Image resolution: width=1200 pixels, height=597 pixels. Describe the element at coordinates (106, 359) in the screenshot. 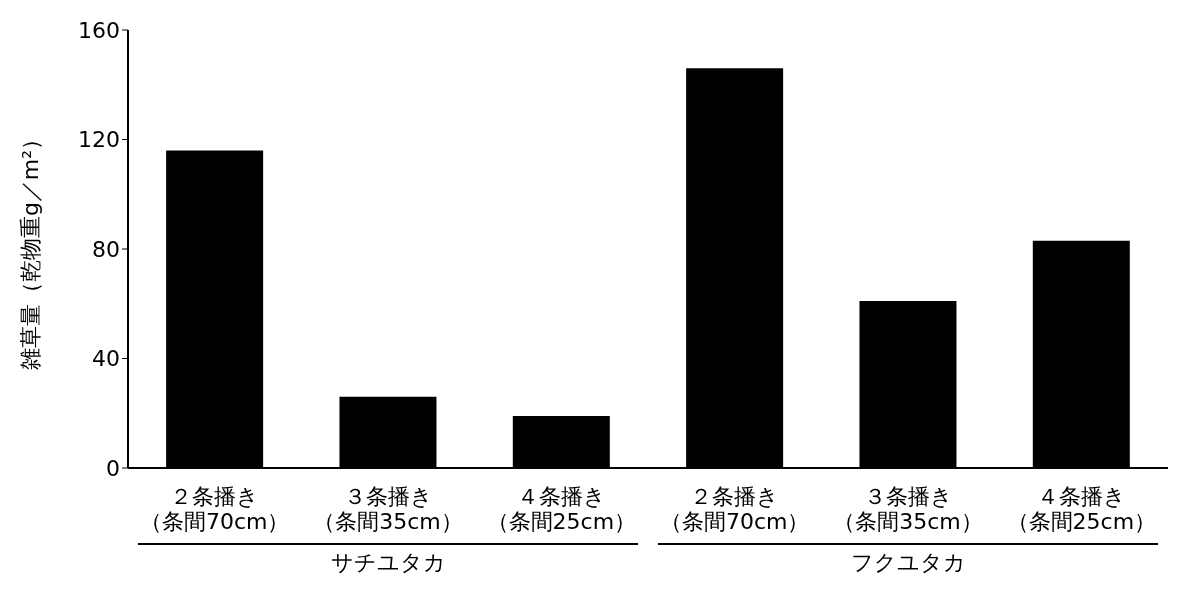

I see `y-tick-label: 40` at that location.